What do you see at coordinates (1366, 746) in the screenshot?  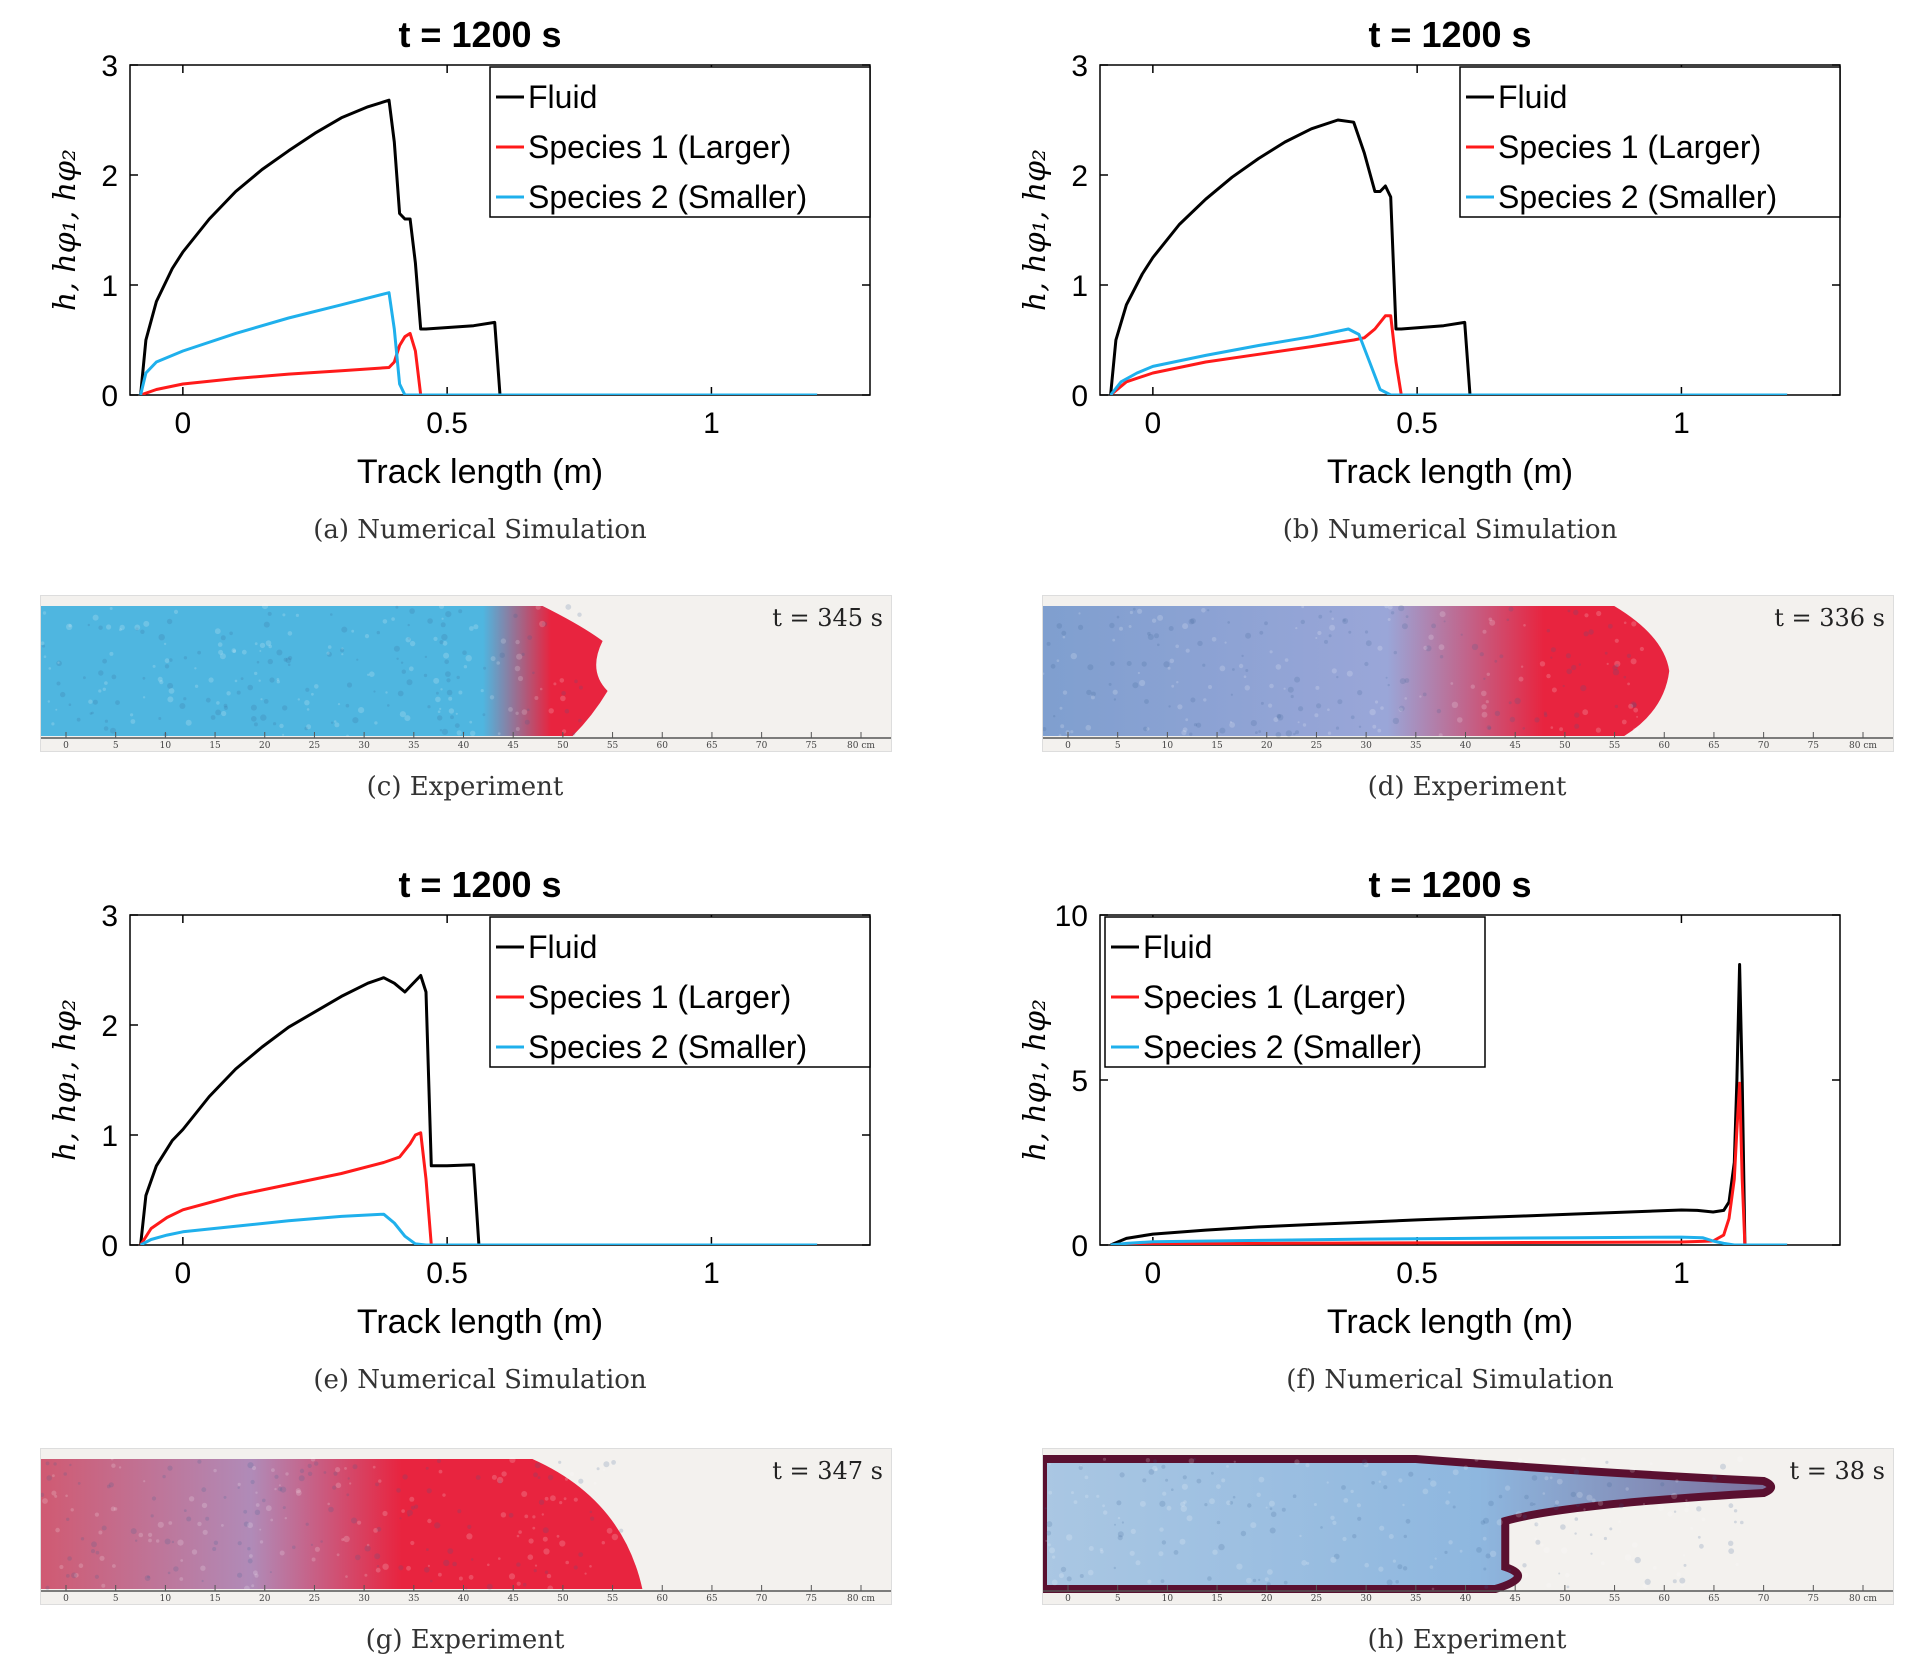 I see `ruler-label: 30` at bounding box center [1366, 746].